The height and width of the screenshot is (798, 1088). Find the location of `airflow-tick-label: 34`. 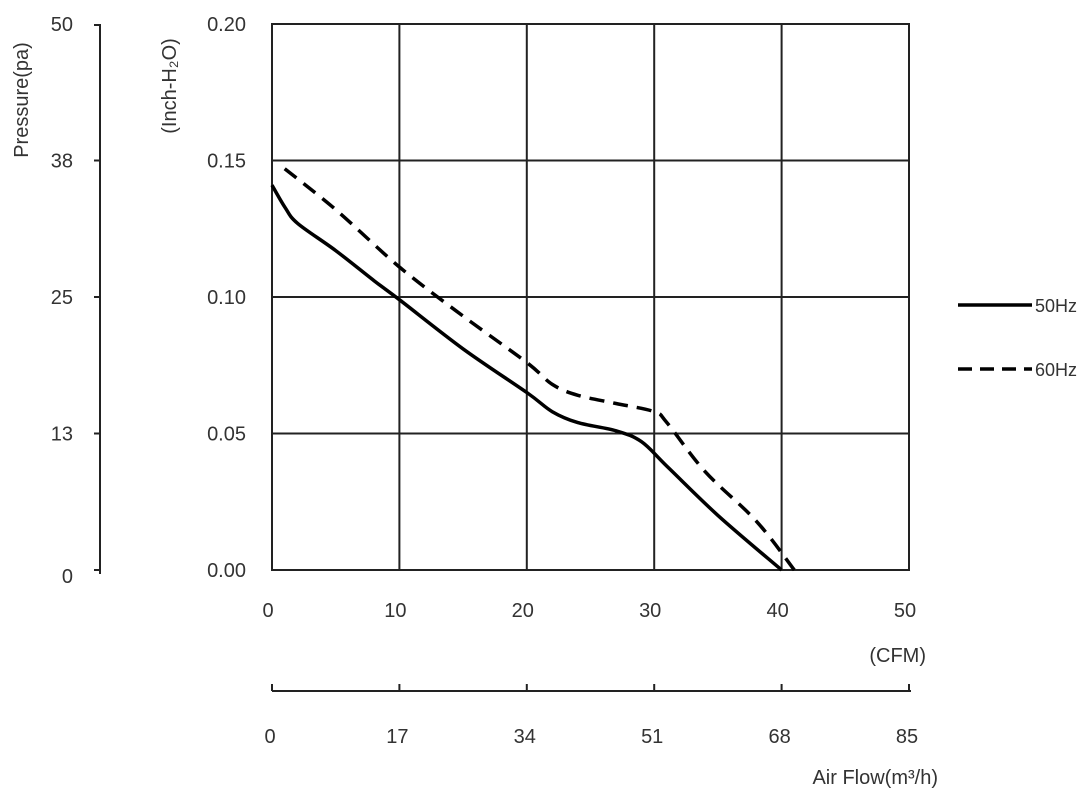

airflow-tick-label: 34 is located at coordinates (525, 737).